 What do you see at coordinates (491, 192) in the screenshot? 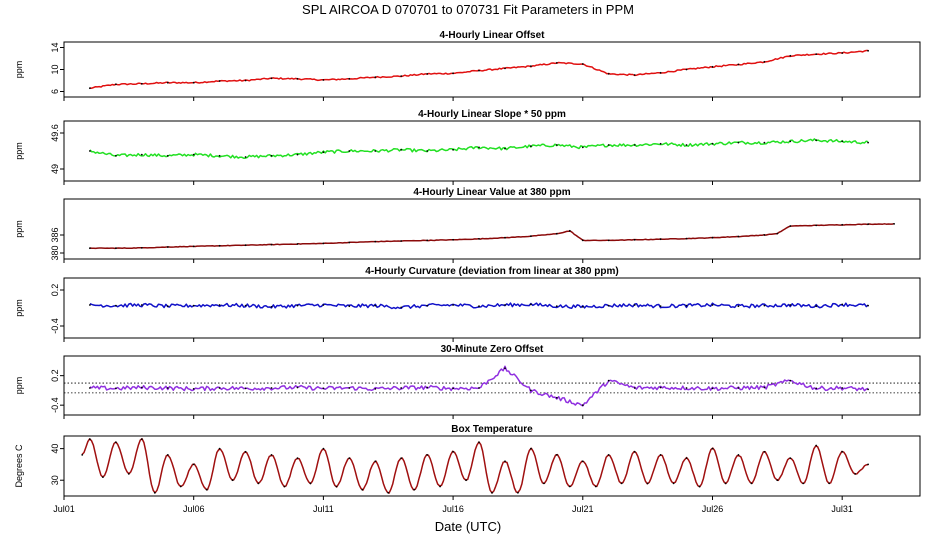
I see `panel-title: 4-Hourly Linear Value at 380 ppm` at bounding box center [491, 192].